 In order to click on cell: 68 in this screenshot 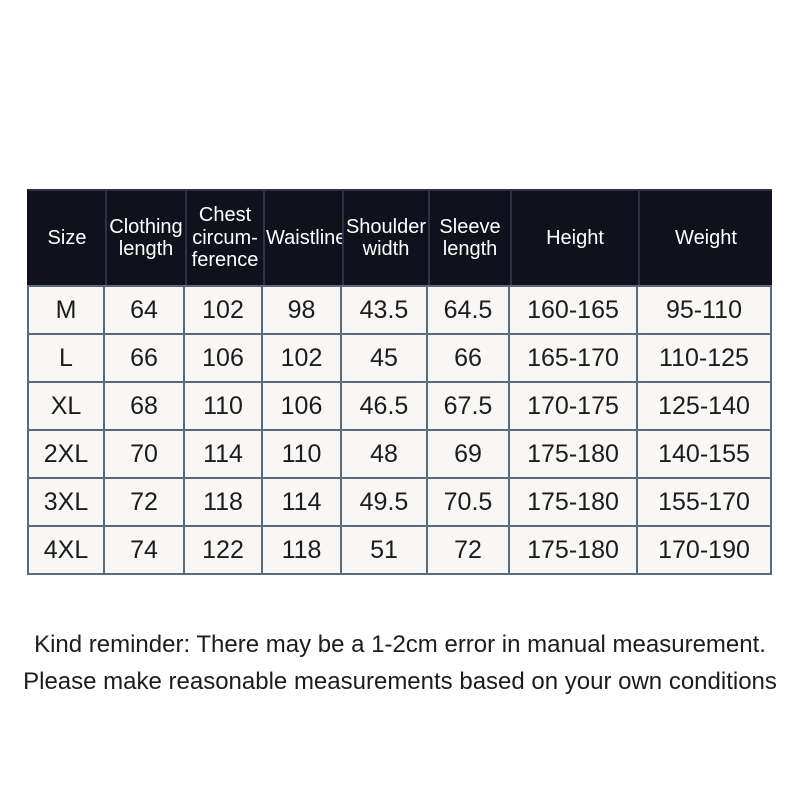, I will do `click(145, 407)`.